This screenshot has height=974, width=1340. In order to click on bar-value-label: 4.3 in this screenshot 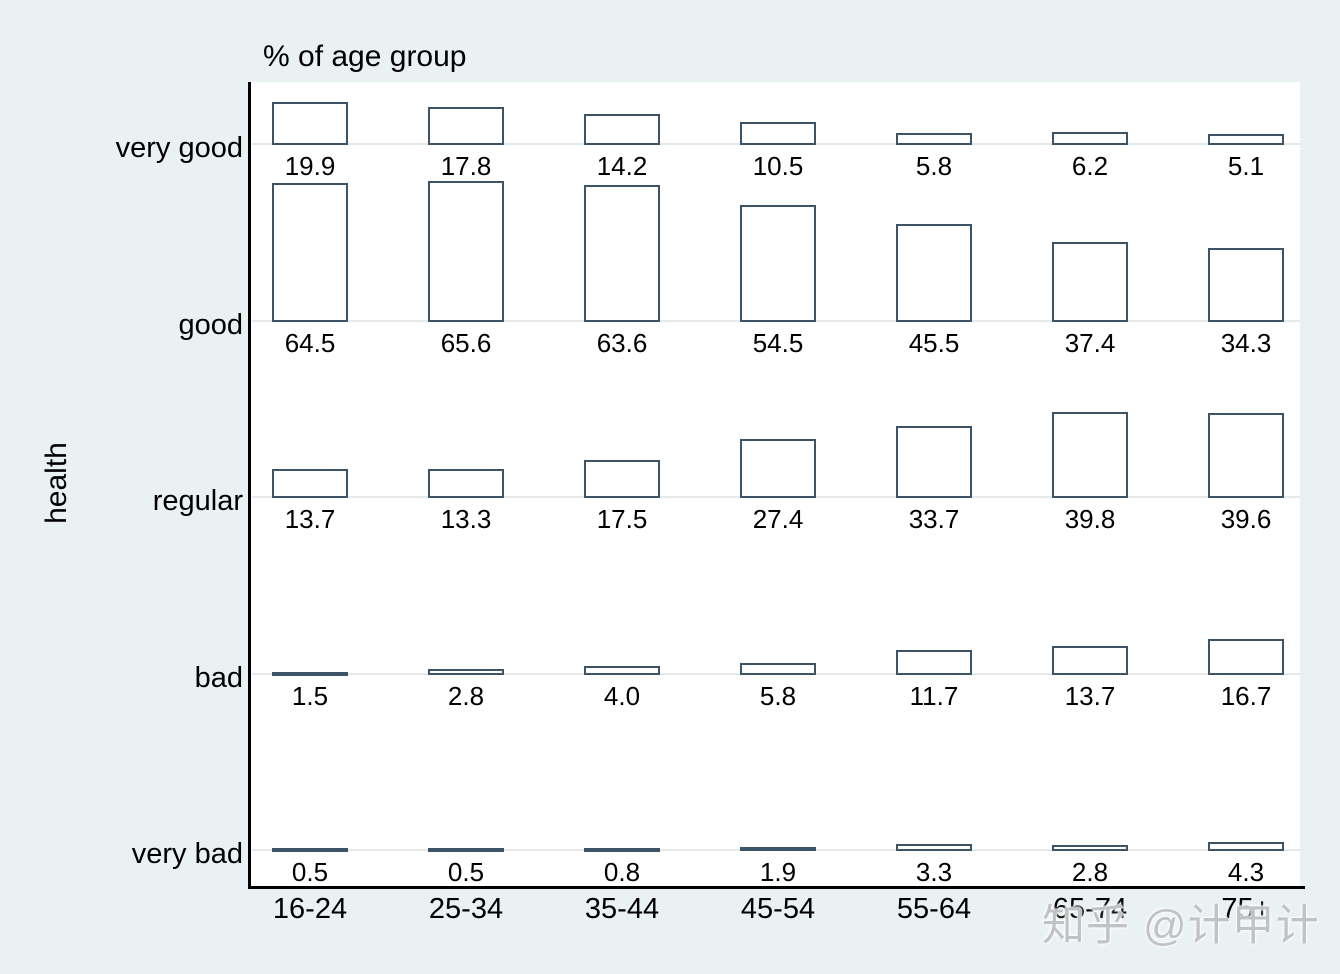, I will do `click(1246, 872)`.